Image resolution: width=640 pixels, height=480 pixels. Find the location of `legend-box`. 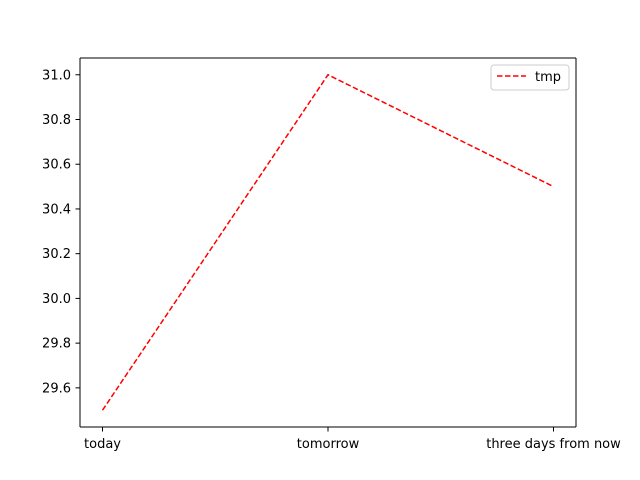

legend-box is located at coordinates (530, 77).